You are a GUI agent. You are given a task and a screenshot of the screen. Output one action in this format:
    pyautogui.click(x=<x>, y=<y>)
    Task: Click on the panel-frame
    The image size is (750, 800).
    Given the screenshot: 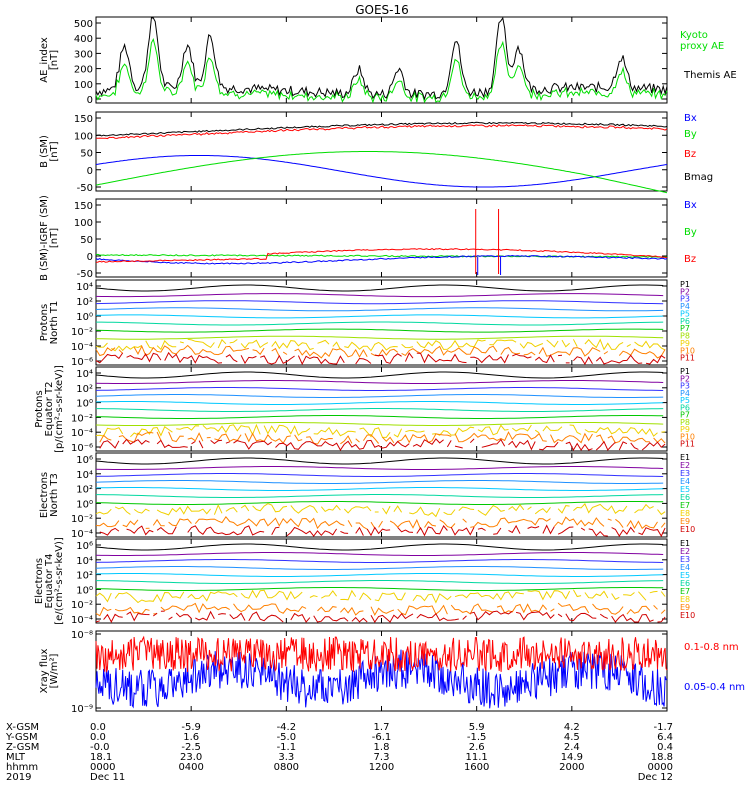 What is the action you would take?
    pyautogui.click(x=381, y=238)
    